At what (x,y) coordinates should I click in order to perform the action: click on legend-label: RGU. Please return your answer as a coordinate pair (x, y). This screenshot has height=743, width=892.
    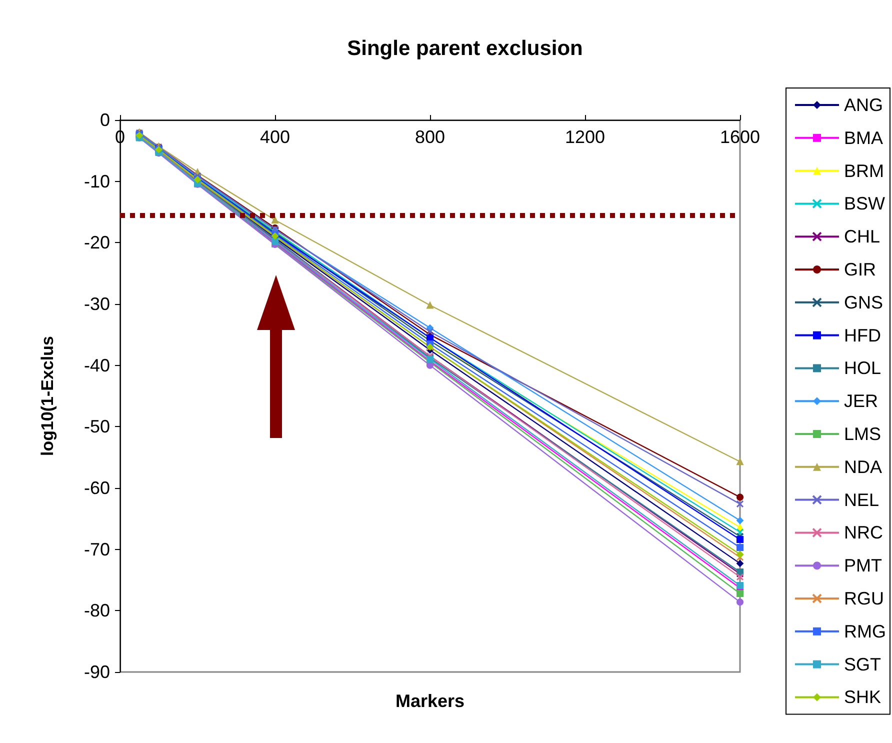
    Looking at the image, I should click on (864, 598).